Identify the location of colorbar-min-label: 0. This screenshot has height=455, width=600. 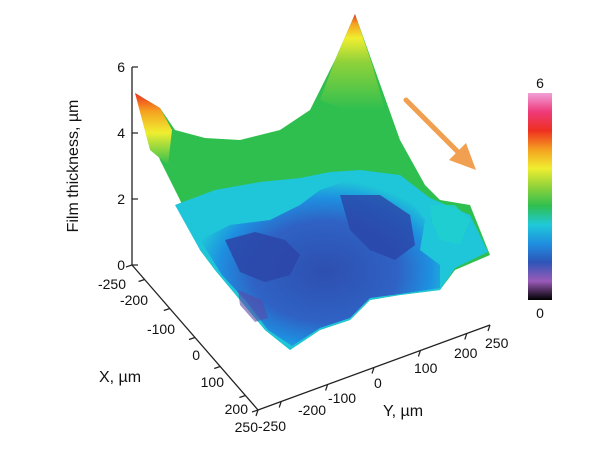
(540, 313).